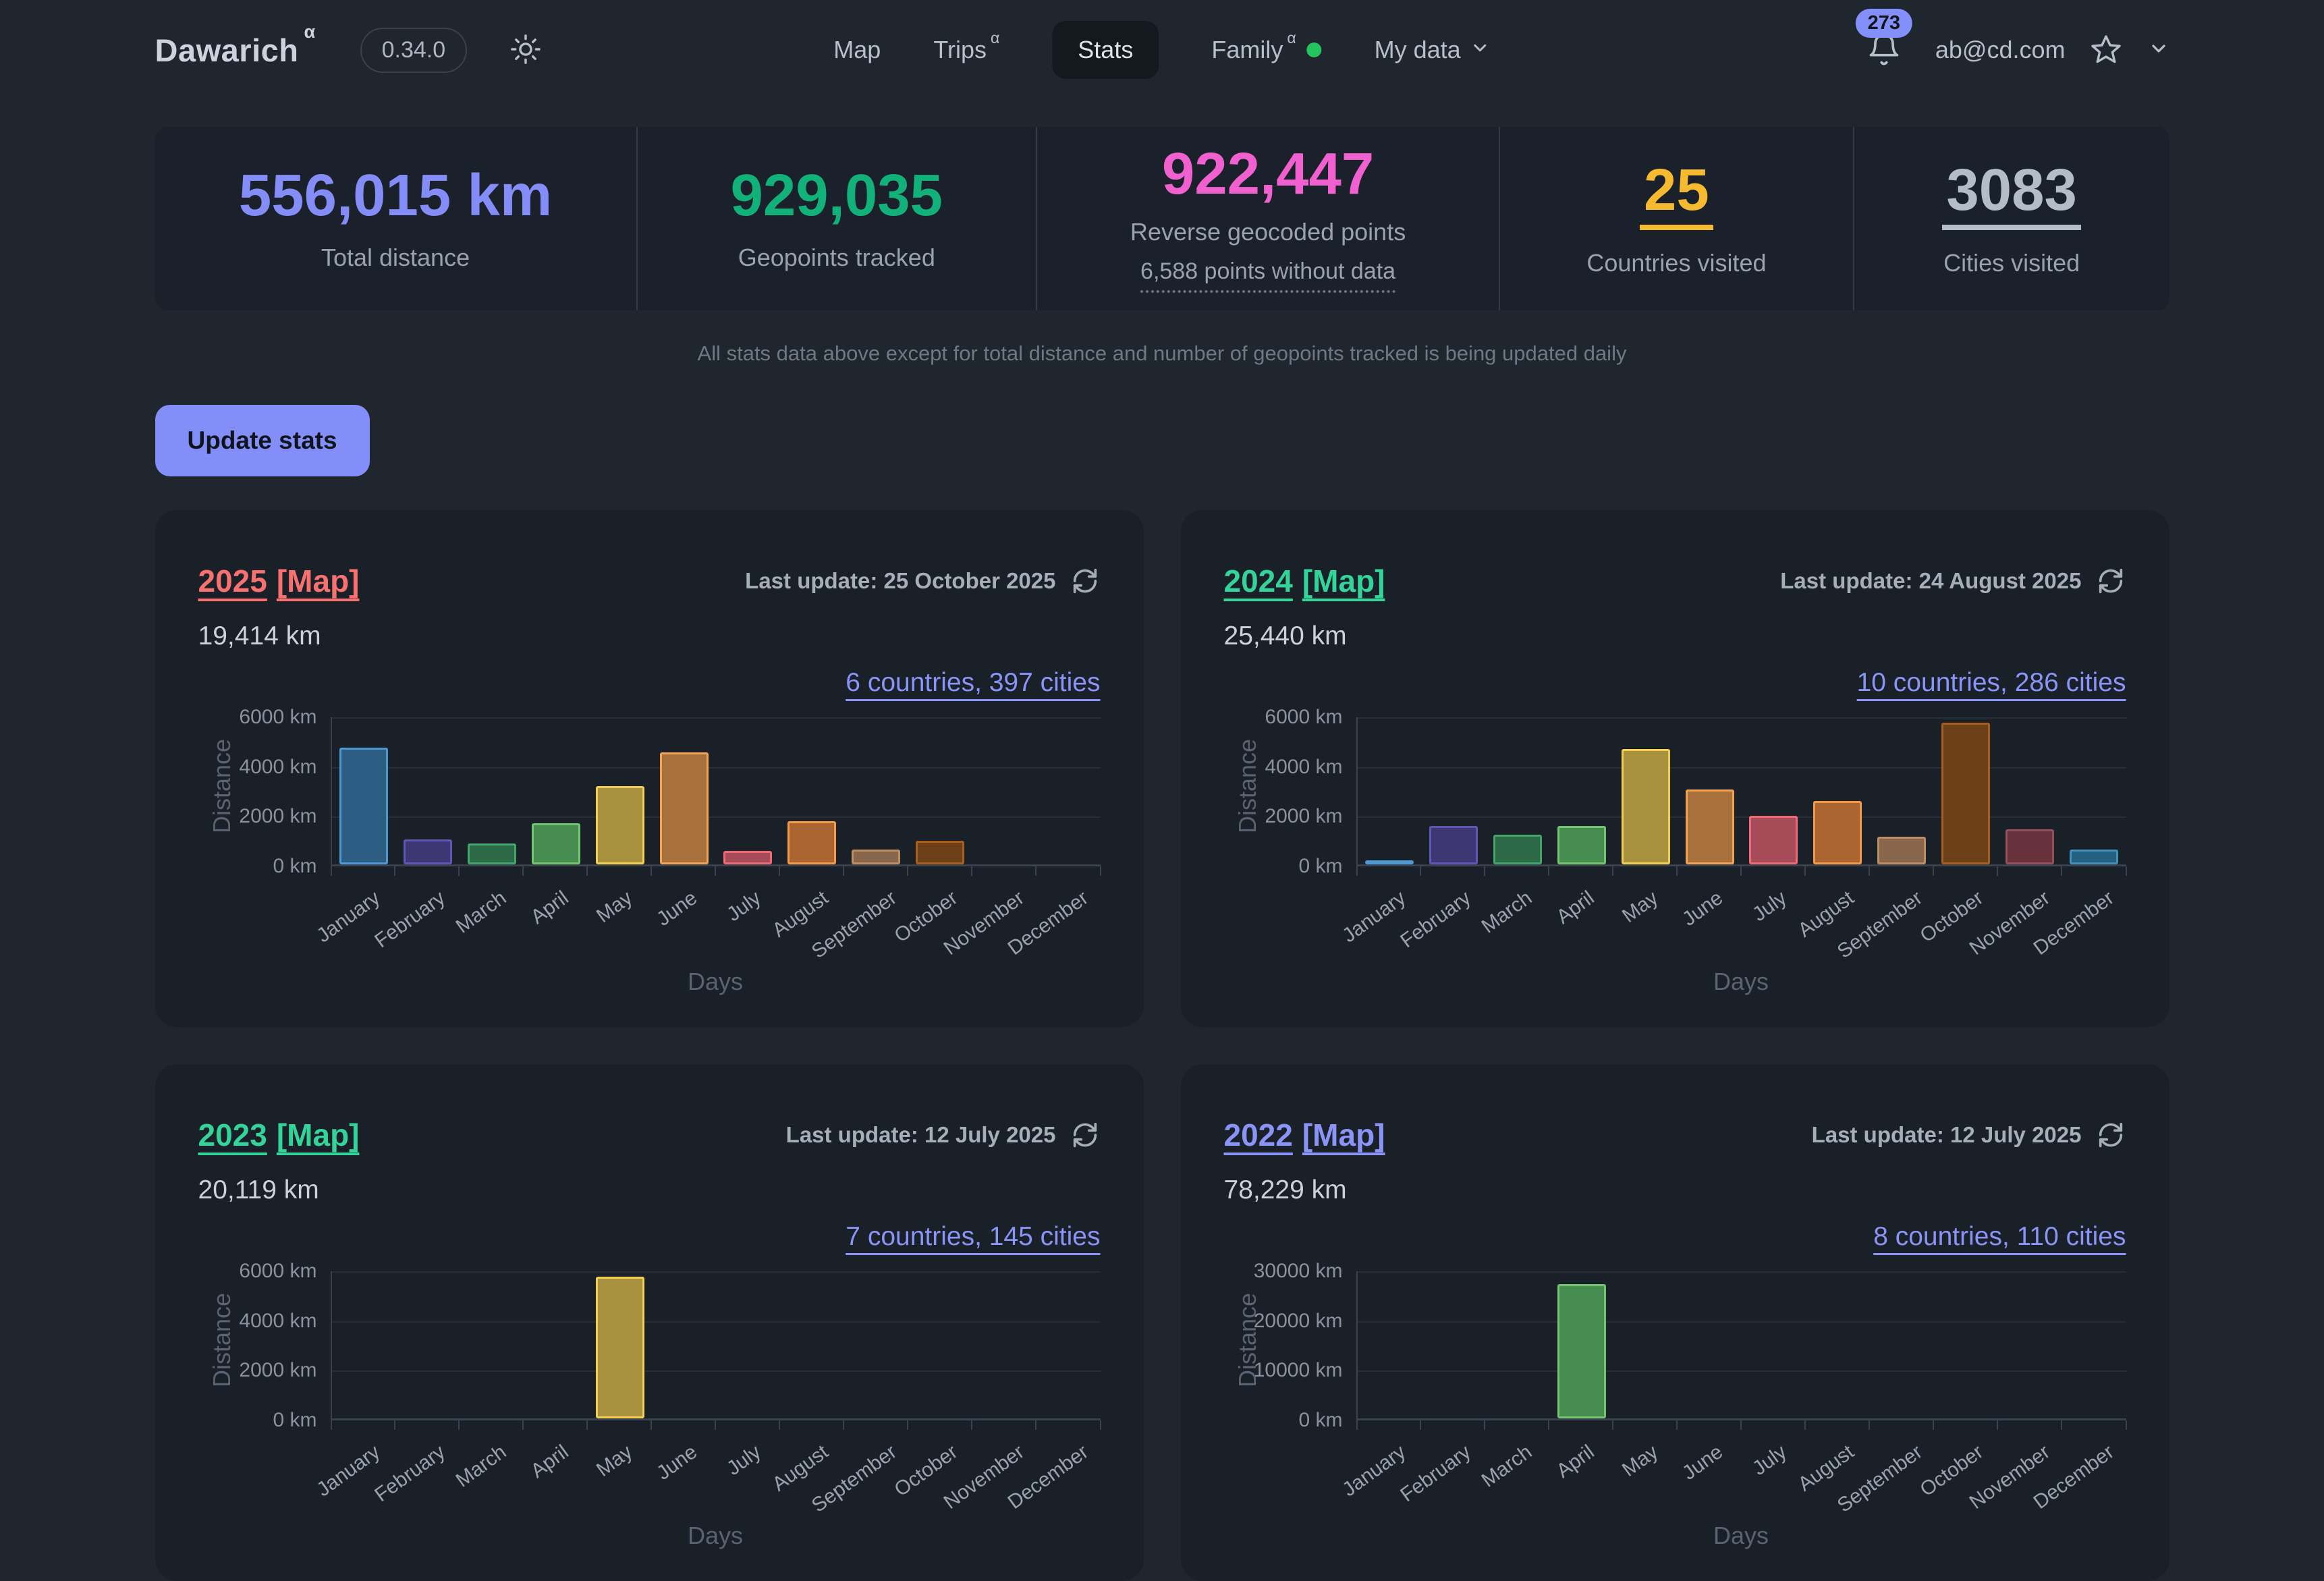 The width and height of the screenshot is (2324, 1581). Describe the element at coordinates (1268, 275) in the screenshot. I see `points-without-data-link: 6,588 points without data` at that location.